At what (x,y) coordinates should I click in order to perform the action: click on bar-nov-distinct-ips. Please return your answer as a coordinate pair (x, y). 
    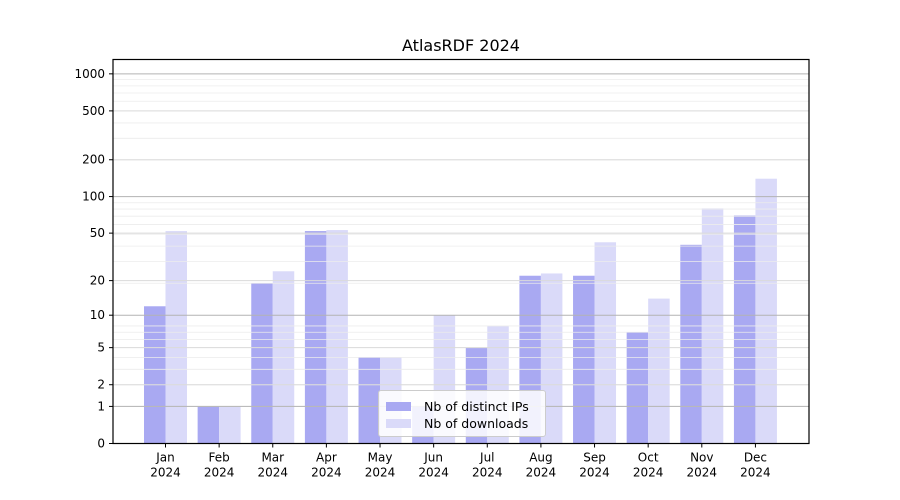
    Looking at the image, I should click on (691, 344).